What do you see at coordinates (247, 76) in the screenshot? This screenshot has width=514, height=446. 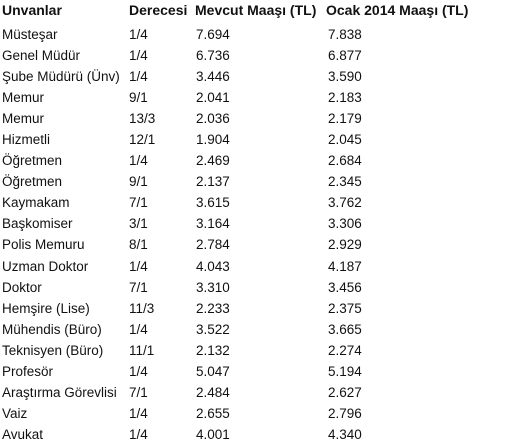 I see `table-row: Şube Müdürü (Ünv) 1/4 3.446 3.590` at bounding box center [247, 76].